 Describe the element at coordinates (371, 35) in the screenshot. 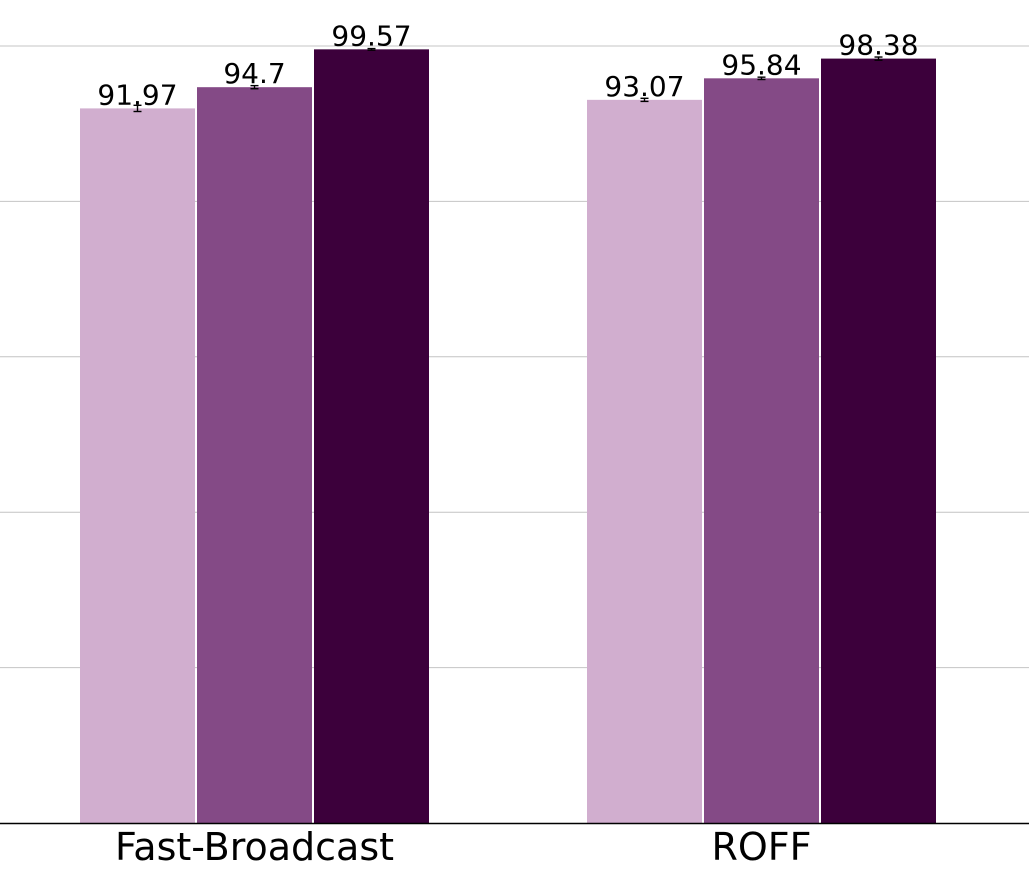

I see `value-label-fast-broadcast-series-3: 99.57` at that location.